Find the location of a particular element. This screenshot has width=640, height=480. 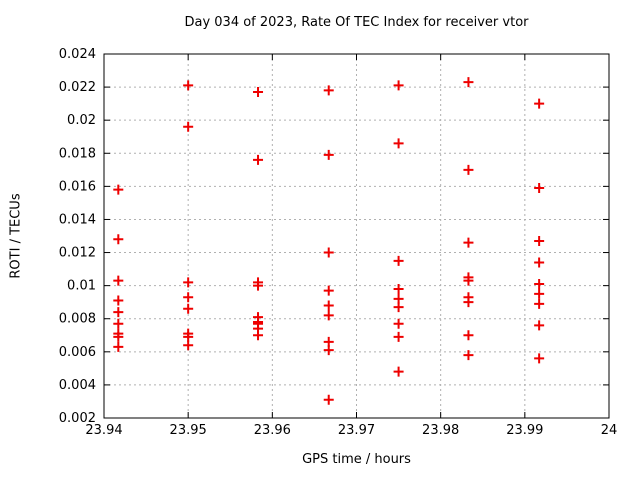

y-tick-label: 0.02 is located at coordinates (81, 120).